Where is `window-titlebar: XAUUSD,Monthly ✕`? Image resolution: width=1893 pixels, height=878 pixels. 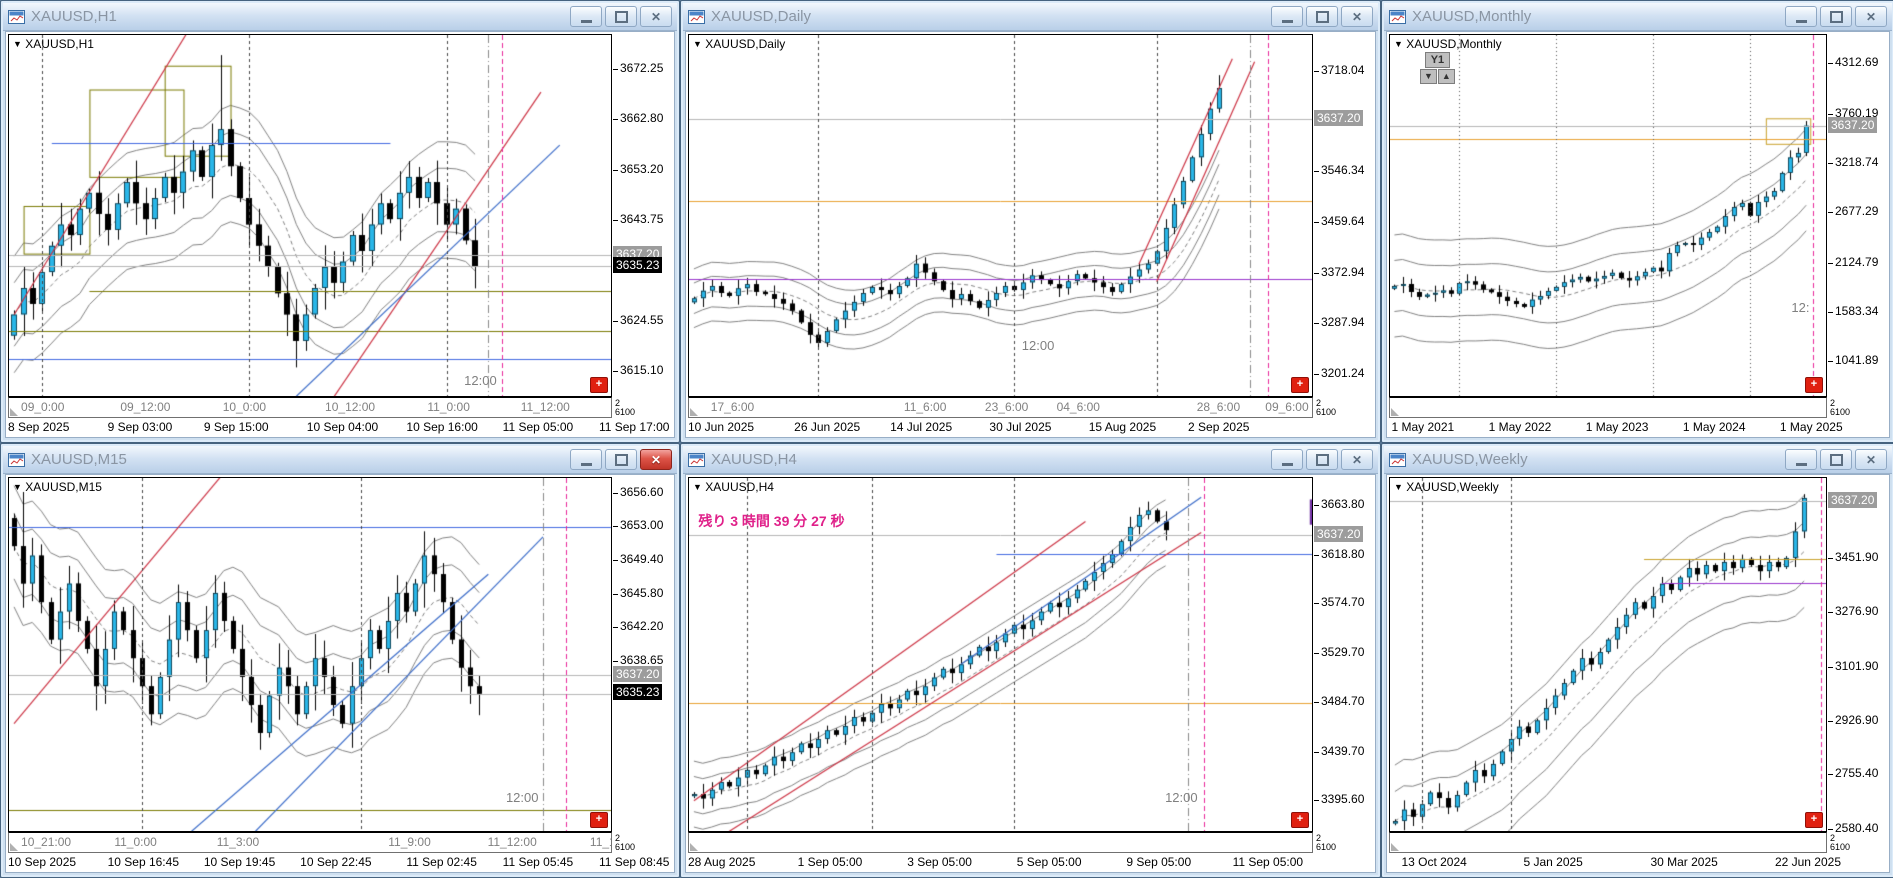
window-titlebar: XAUUSD,Monthly ✕ is located at coordinates (1638, 17).